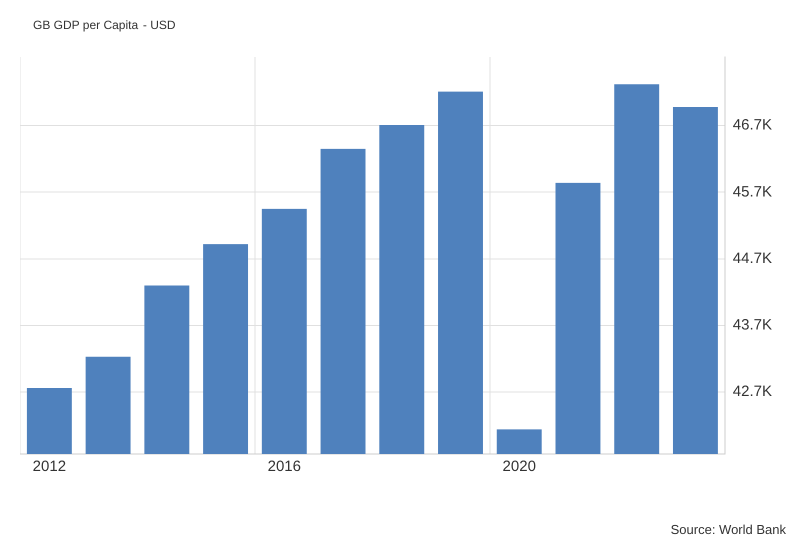 The width and height of the screenshot is (800, 547). Describe the element at coordinates (752, 258) in the screenshot. I see `y-tick-label: 44.7K` at that location.